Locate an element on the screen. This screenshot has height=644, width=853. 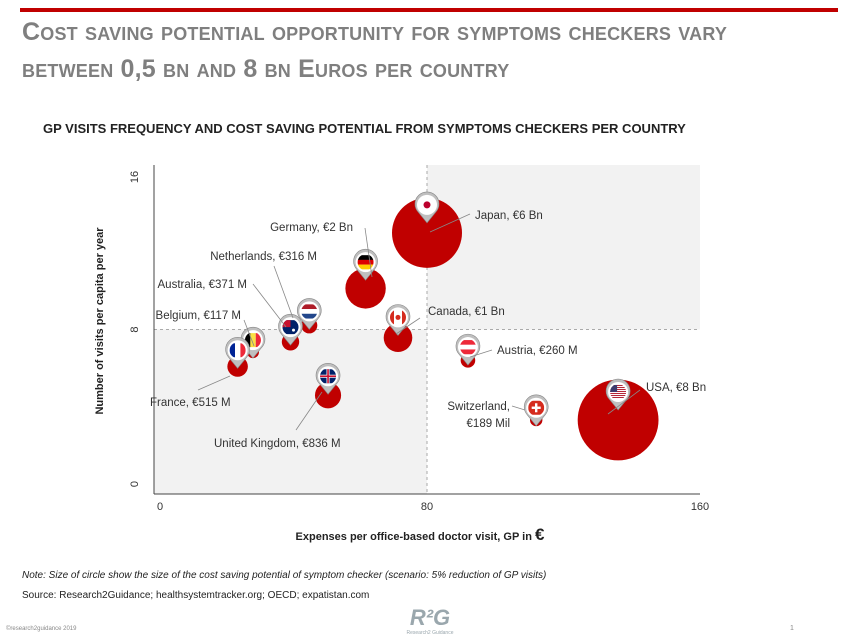
x-tick-label: 80 is located at coordinates (427, 507).